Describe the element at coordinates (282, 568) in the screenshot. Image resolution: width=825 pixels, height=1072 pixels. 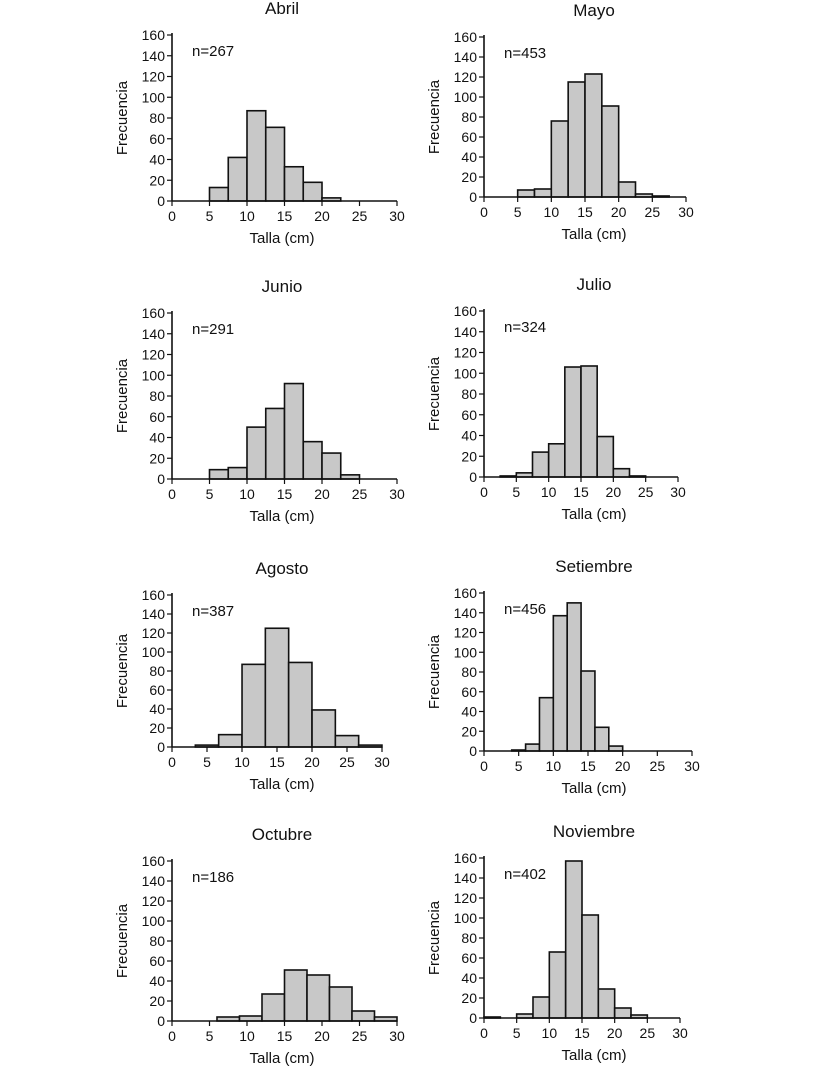
I see `chart-title: Agosto` at that location.